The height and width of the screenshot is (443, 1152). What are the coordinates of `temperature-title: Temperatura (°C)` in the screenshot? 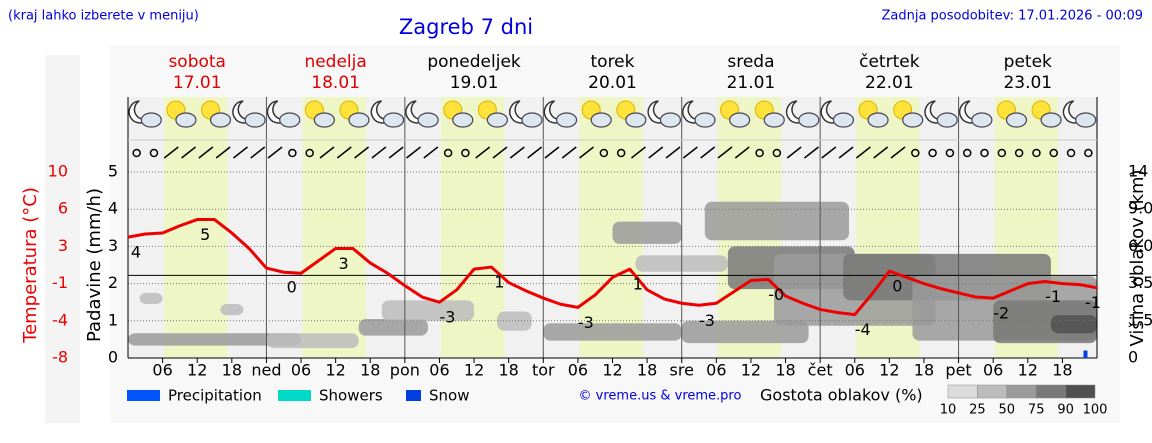 It's located at (30, 265).